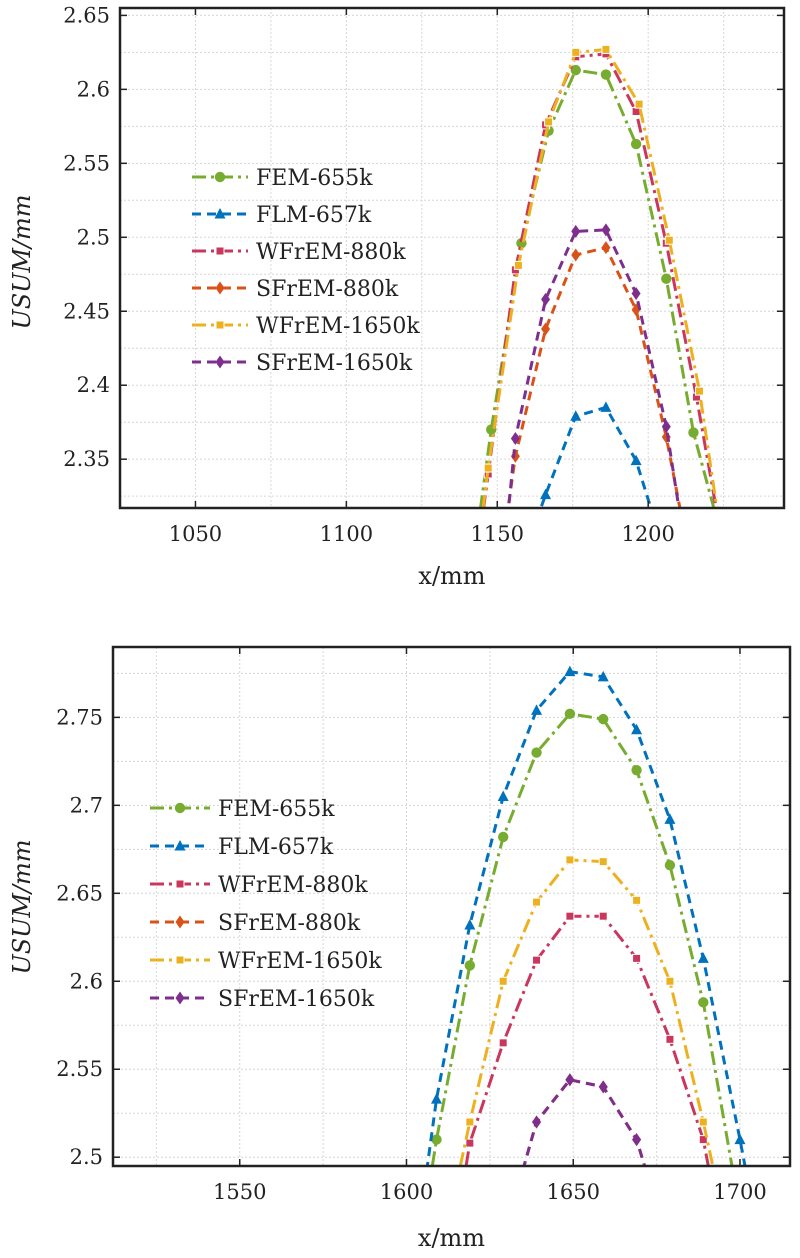 This screenshot has width=800, height=1258. Describe the element at coordinates (334, 363) in the screenshot. I see `legend-label: SFrEM-1650k` at that location.